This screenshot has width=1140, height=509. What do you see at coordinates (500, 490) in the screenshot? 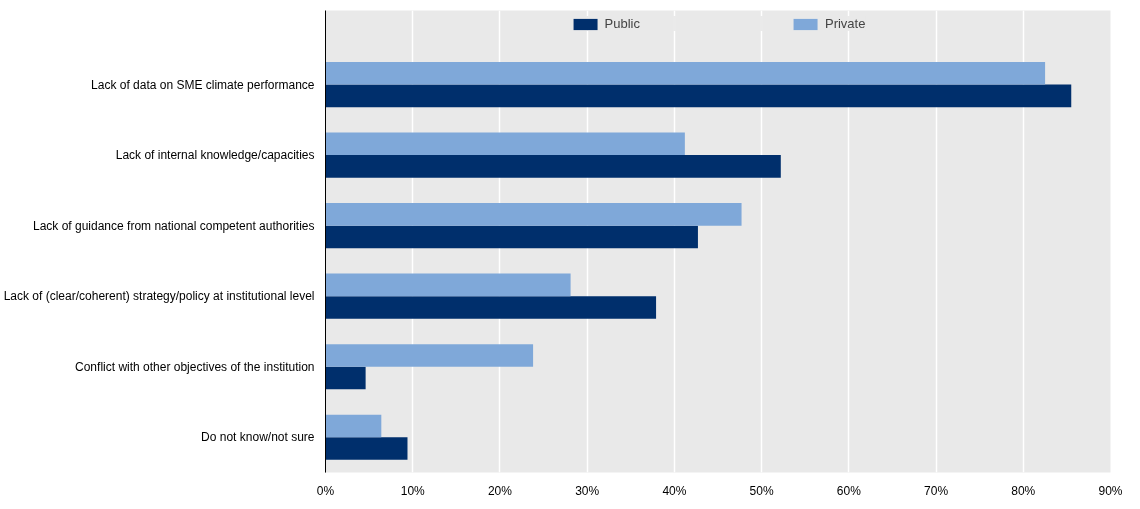
I see `x-tick-label: 20%` at bounding box center [500, 490].